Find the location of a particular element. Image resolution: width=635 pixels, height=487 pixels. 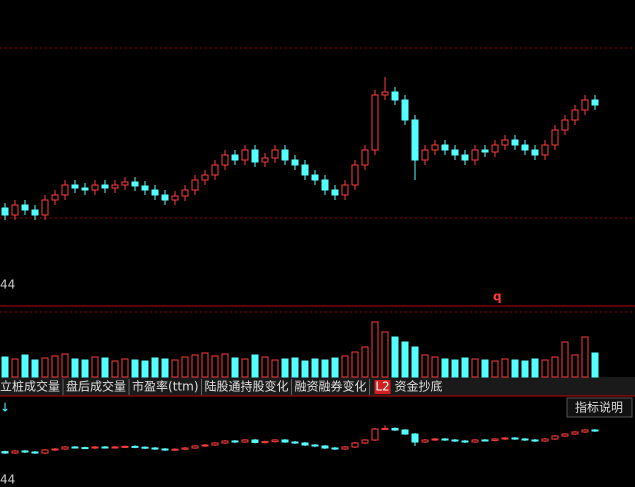

tab: 陆股通持股变化 is located at coordinates (247, 386).